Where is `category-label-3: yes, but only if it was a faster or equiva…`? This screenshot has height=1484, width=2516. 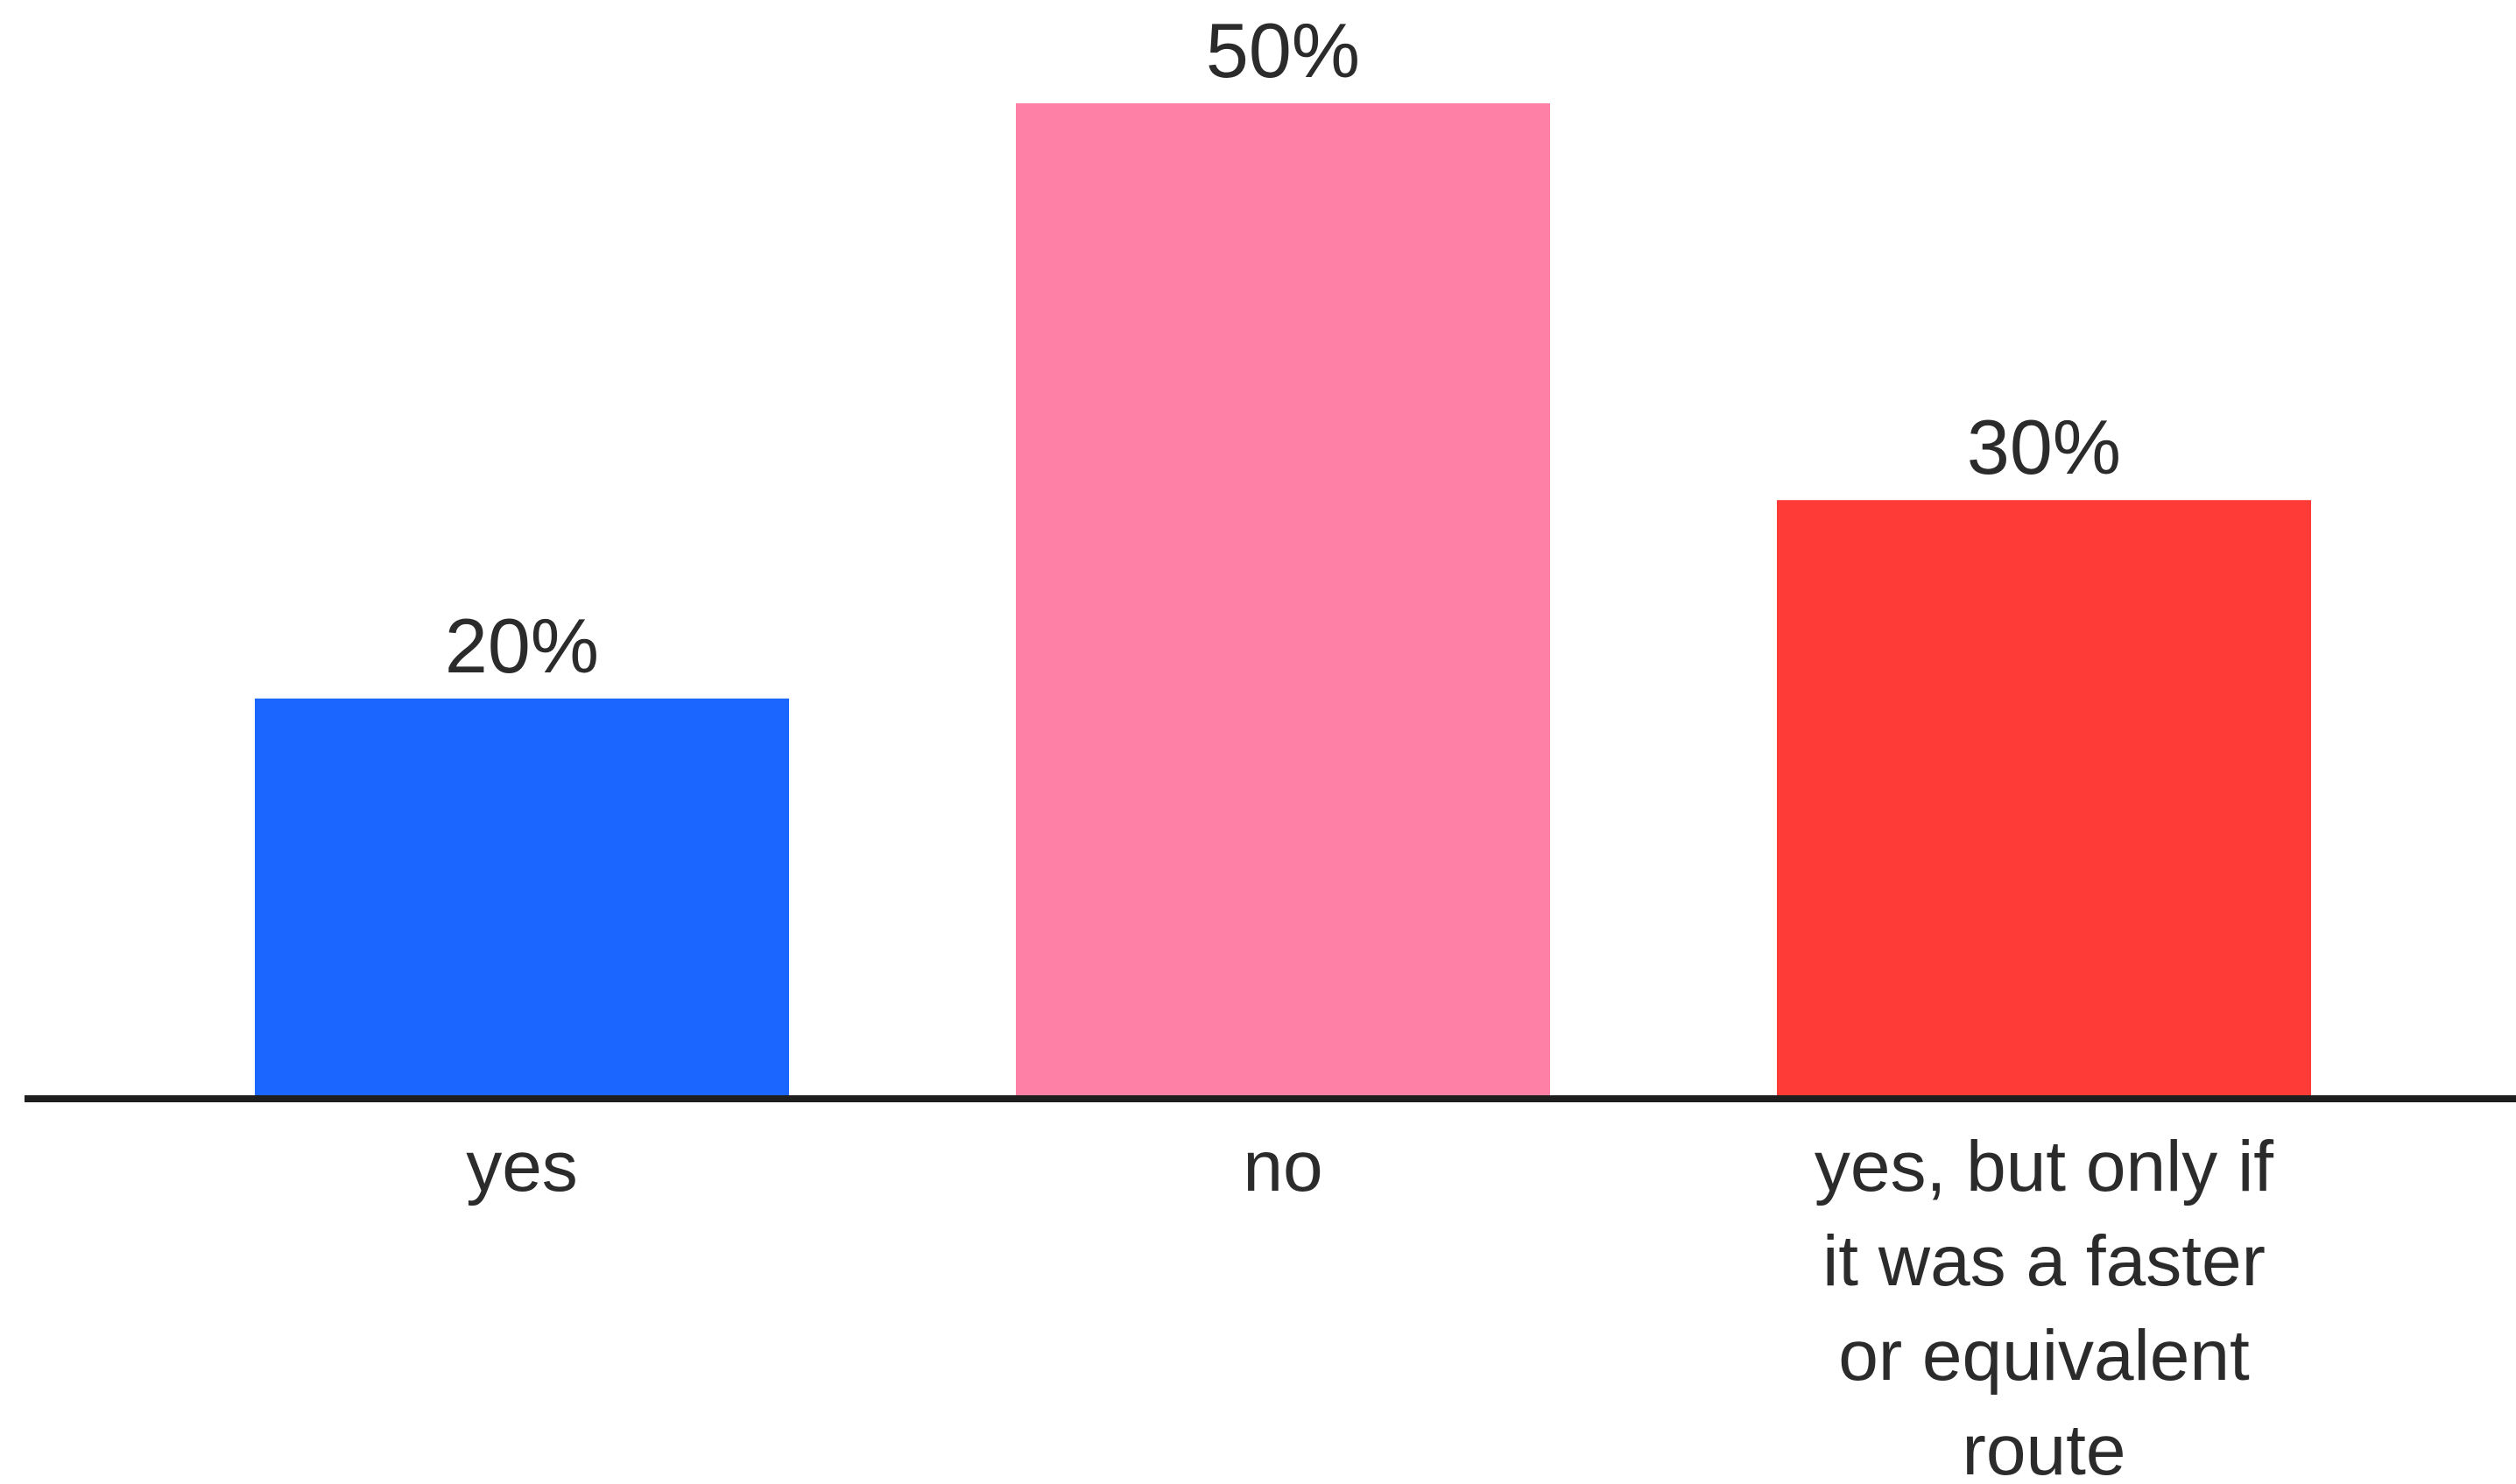
category-label-3: yes, but only if it was a faster or equiva… is located at coordinates (2044, 1305).